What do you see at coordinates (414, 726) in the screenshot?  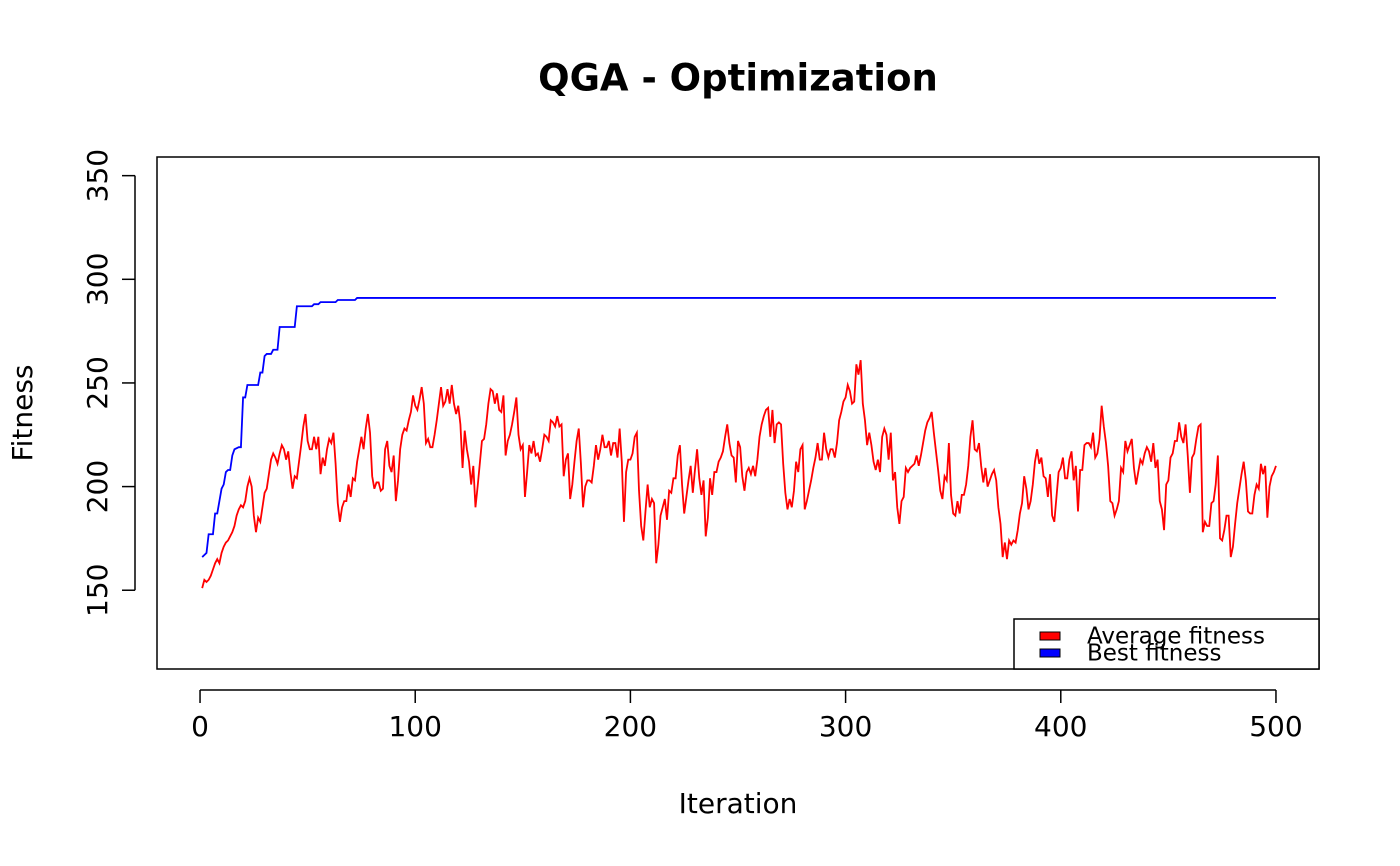 I see `x-tick-label: 100` at bounding box center [414, 726].